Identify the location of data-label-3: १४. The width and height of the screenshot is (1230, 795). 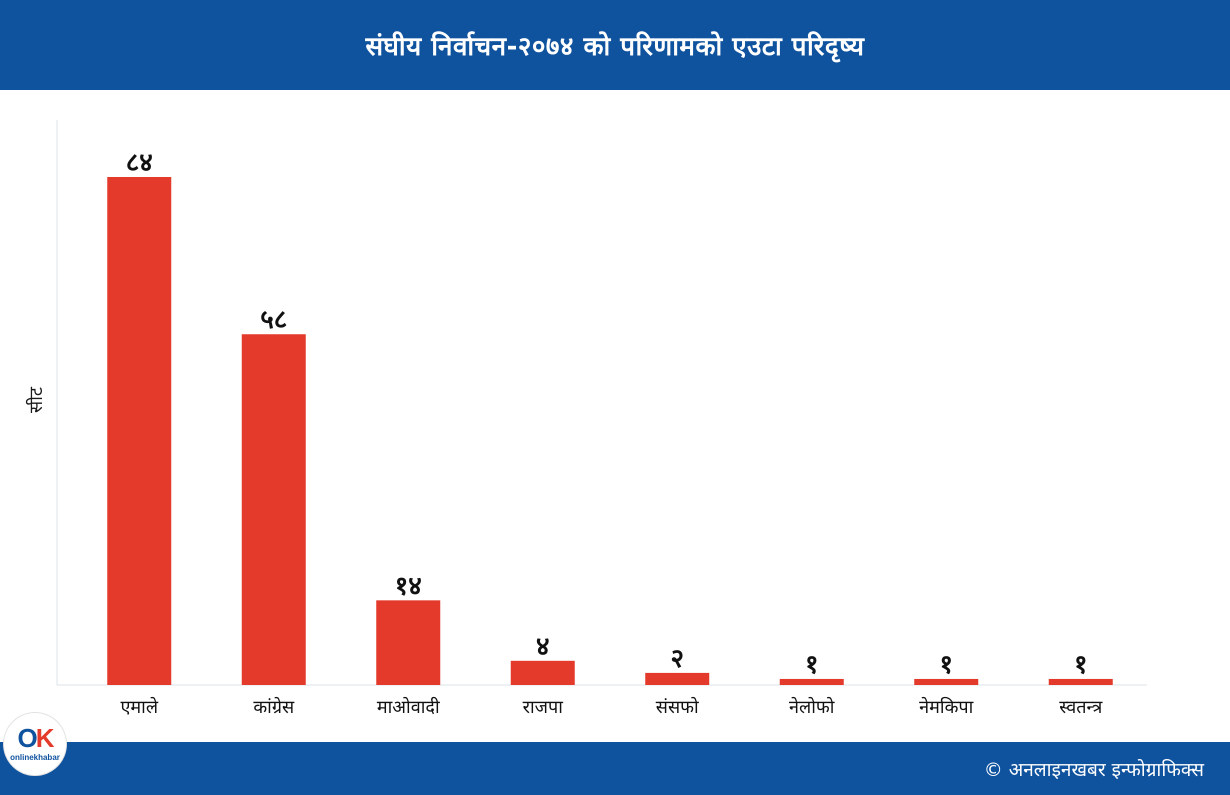
(408, 586).